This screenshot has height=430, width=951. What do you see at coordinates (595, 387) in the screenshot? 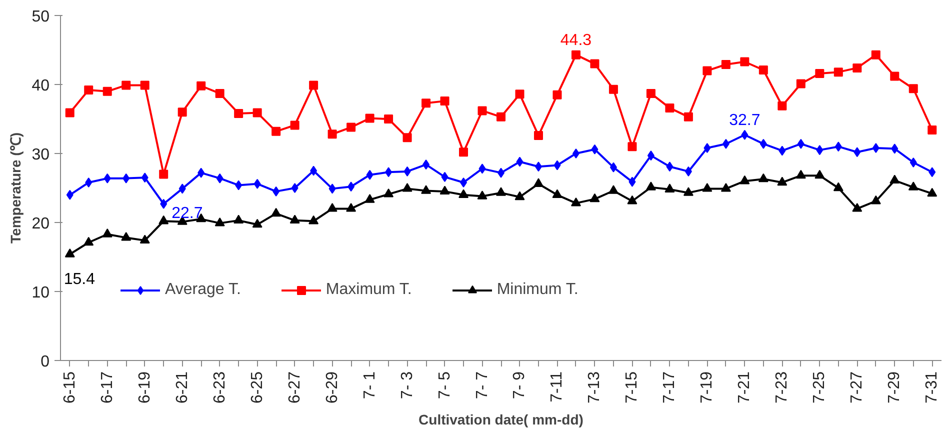
I see `x-tick-label: 7-13` at bounding box center [595, 387].